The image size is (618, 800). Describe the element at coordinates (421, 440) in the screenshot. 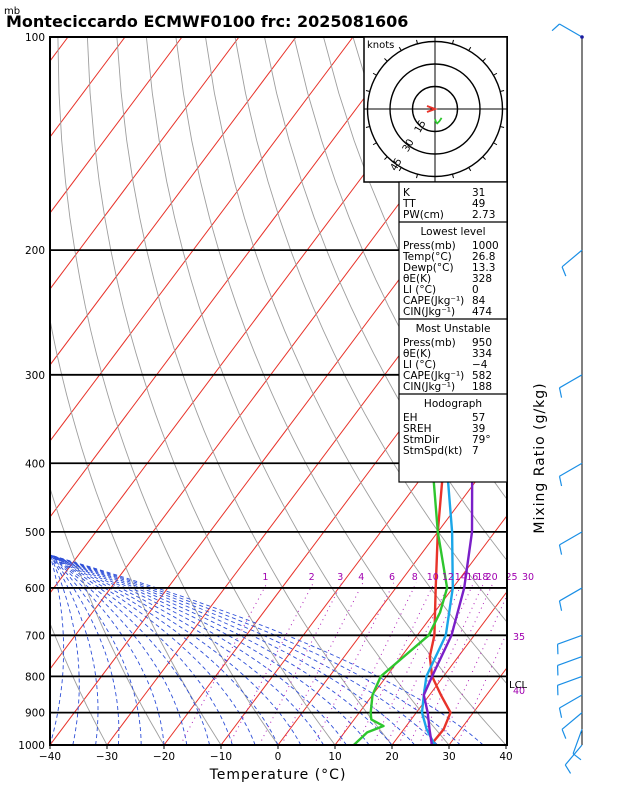

I see `hodograph-stats-row-label: StmDir` at that location.